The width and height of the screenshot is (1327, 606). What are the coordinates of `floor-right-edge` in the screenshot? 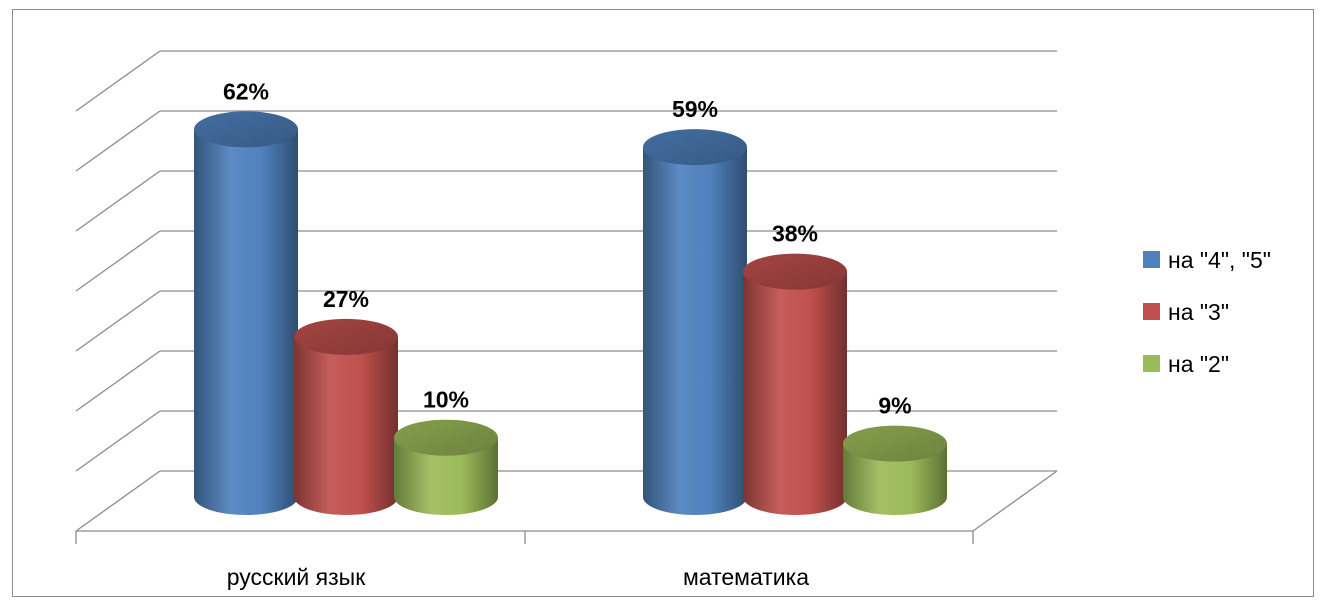 It's located at (1015, 501).